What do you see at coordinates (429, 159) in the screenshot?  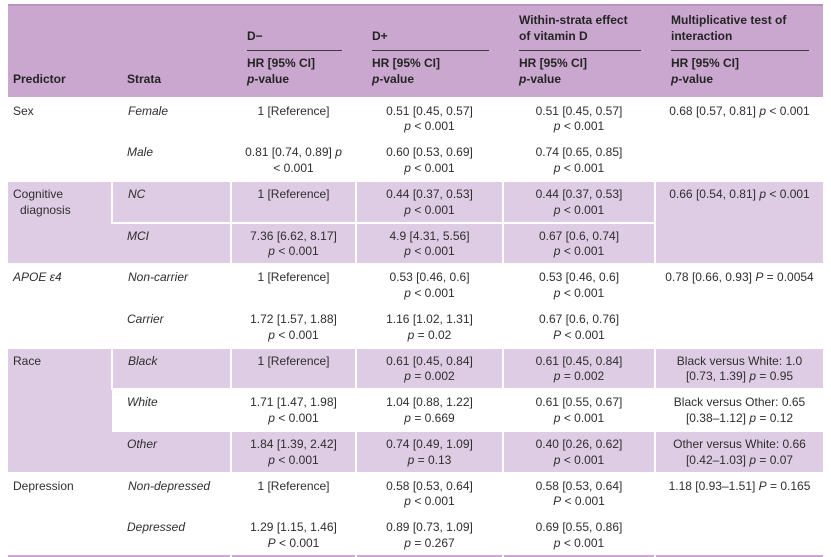 I see `dplus-cell: 0.60 [0.53, 0.69] p < 0.001` at bounding box center [429, 159].